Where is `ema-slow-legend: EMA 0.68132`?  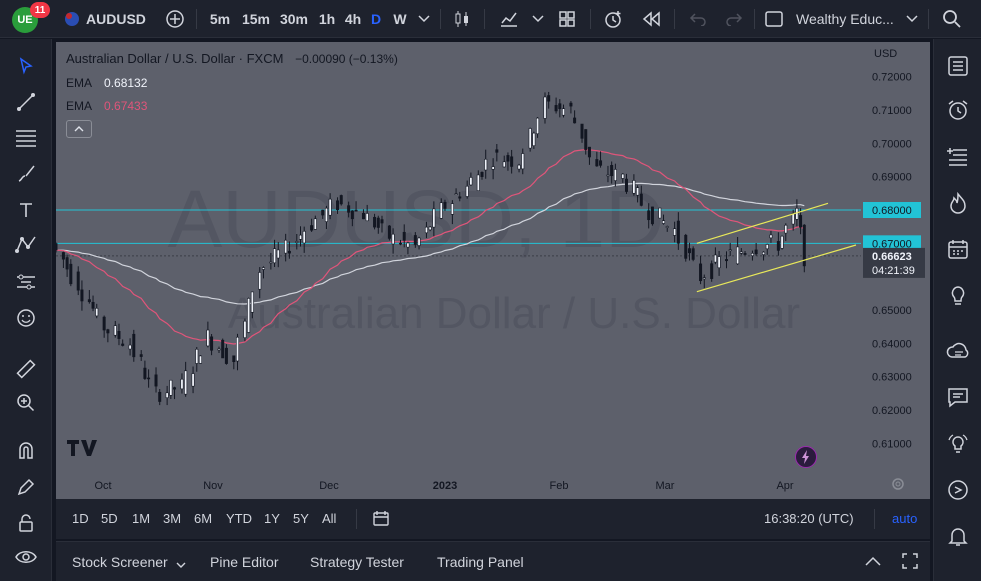 ema-slow-legend: EMA 0.68132 is located at coordinates (106, 83).